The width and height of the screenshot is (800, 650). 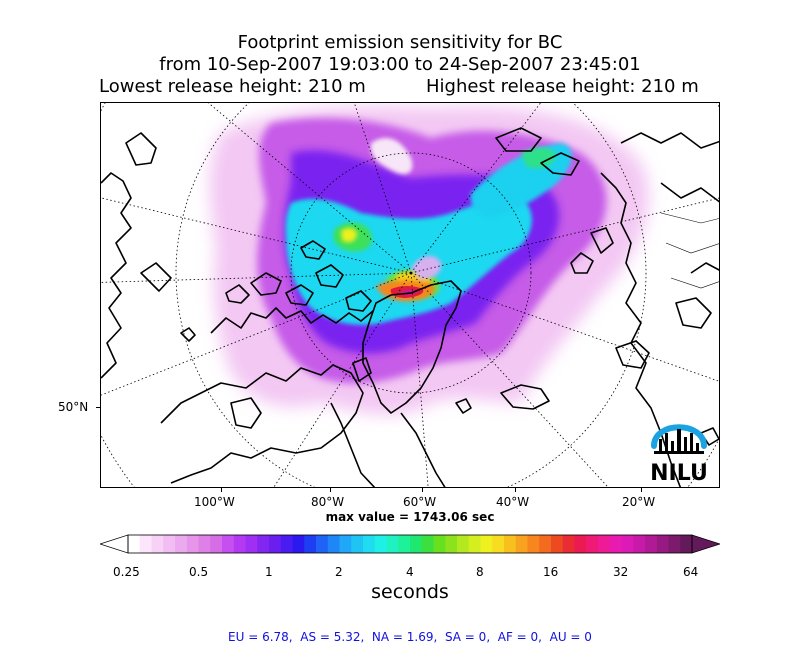 What do you see at coordinates (269, 572) in the screenshot?
I see `colorbar-tick-label: 1` at bounding box center [269, 572].